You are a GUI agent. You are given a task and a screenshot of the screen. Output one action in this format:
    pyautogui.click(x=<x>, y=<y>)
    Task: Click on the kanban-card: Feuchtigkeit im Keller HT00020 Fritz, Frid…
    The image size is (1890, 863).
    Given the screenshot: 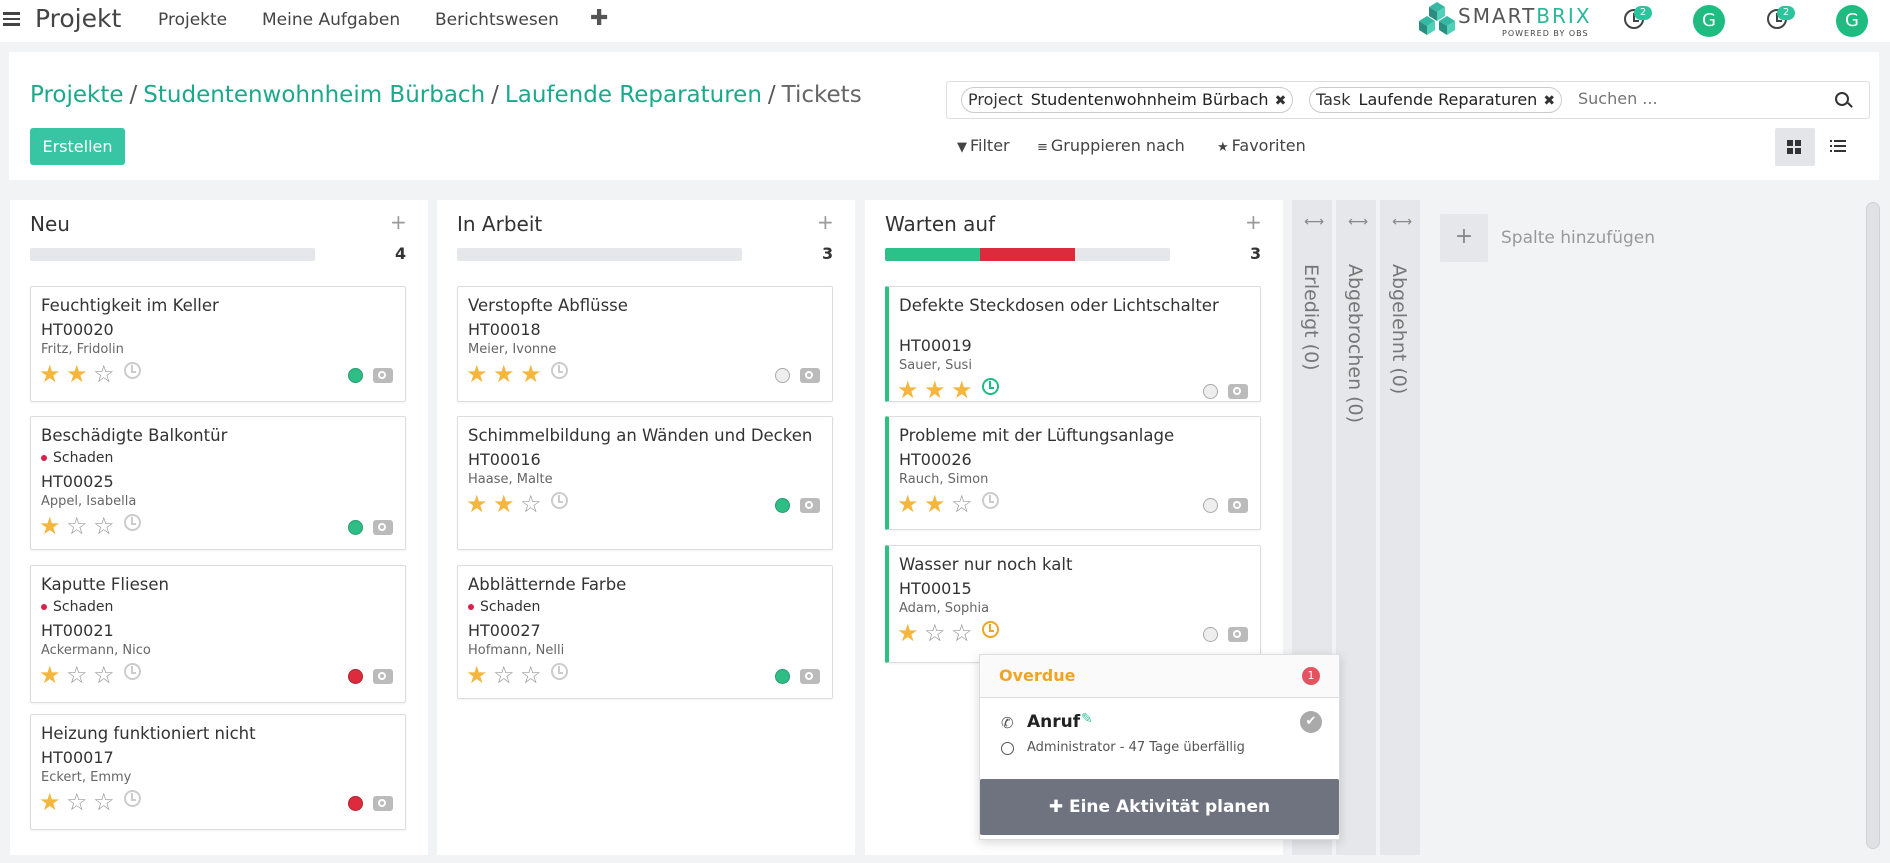 What is the action you would take?
    pyautogui.click(x=218, y=344)
    